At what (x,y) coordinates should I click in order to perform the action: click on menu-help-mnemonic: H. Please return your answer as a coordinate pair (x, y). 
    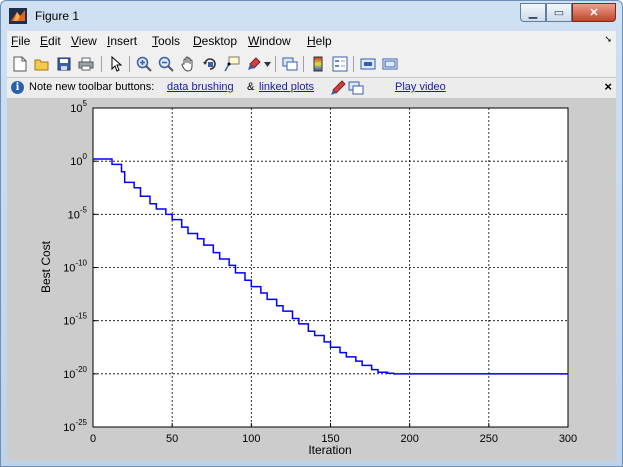
    Looking at the image, I should click on (311, 41).